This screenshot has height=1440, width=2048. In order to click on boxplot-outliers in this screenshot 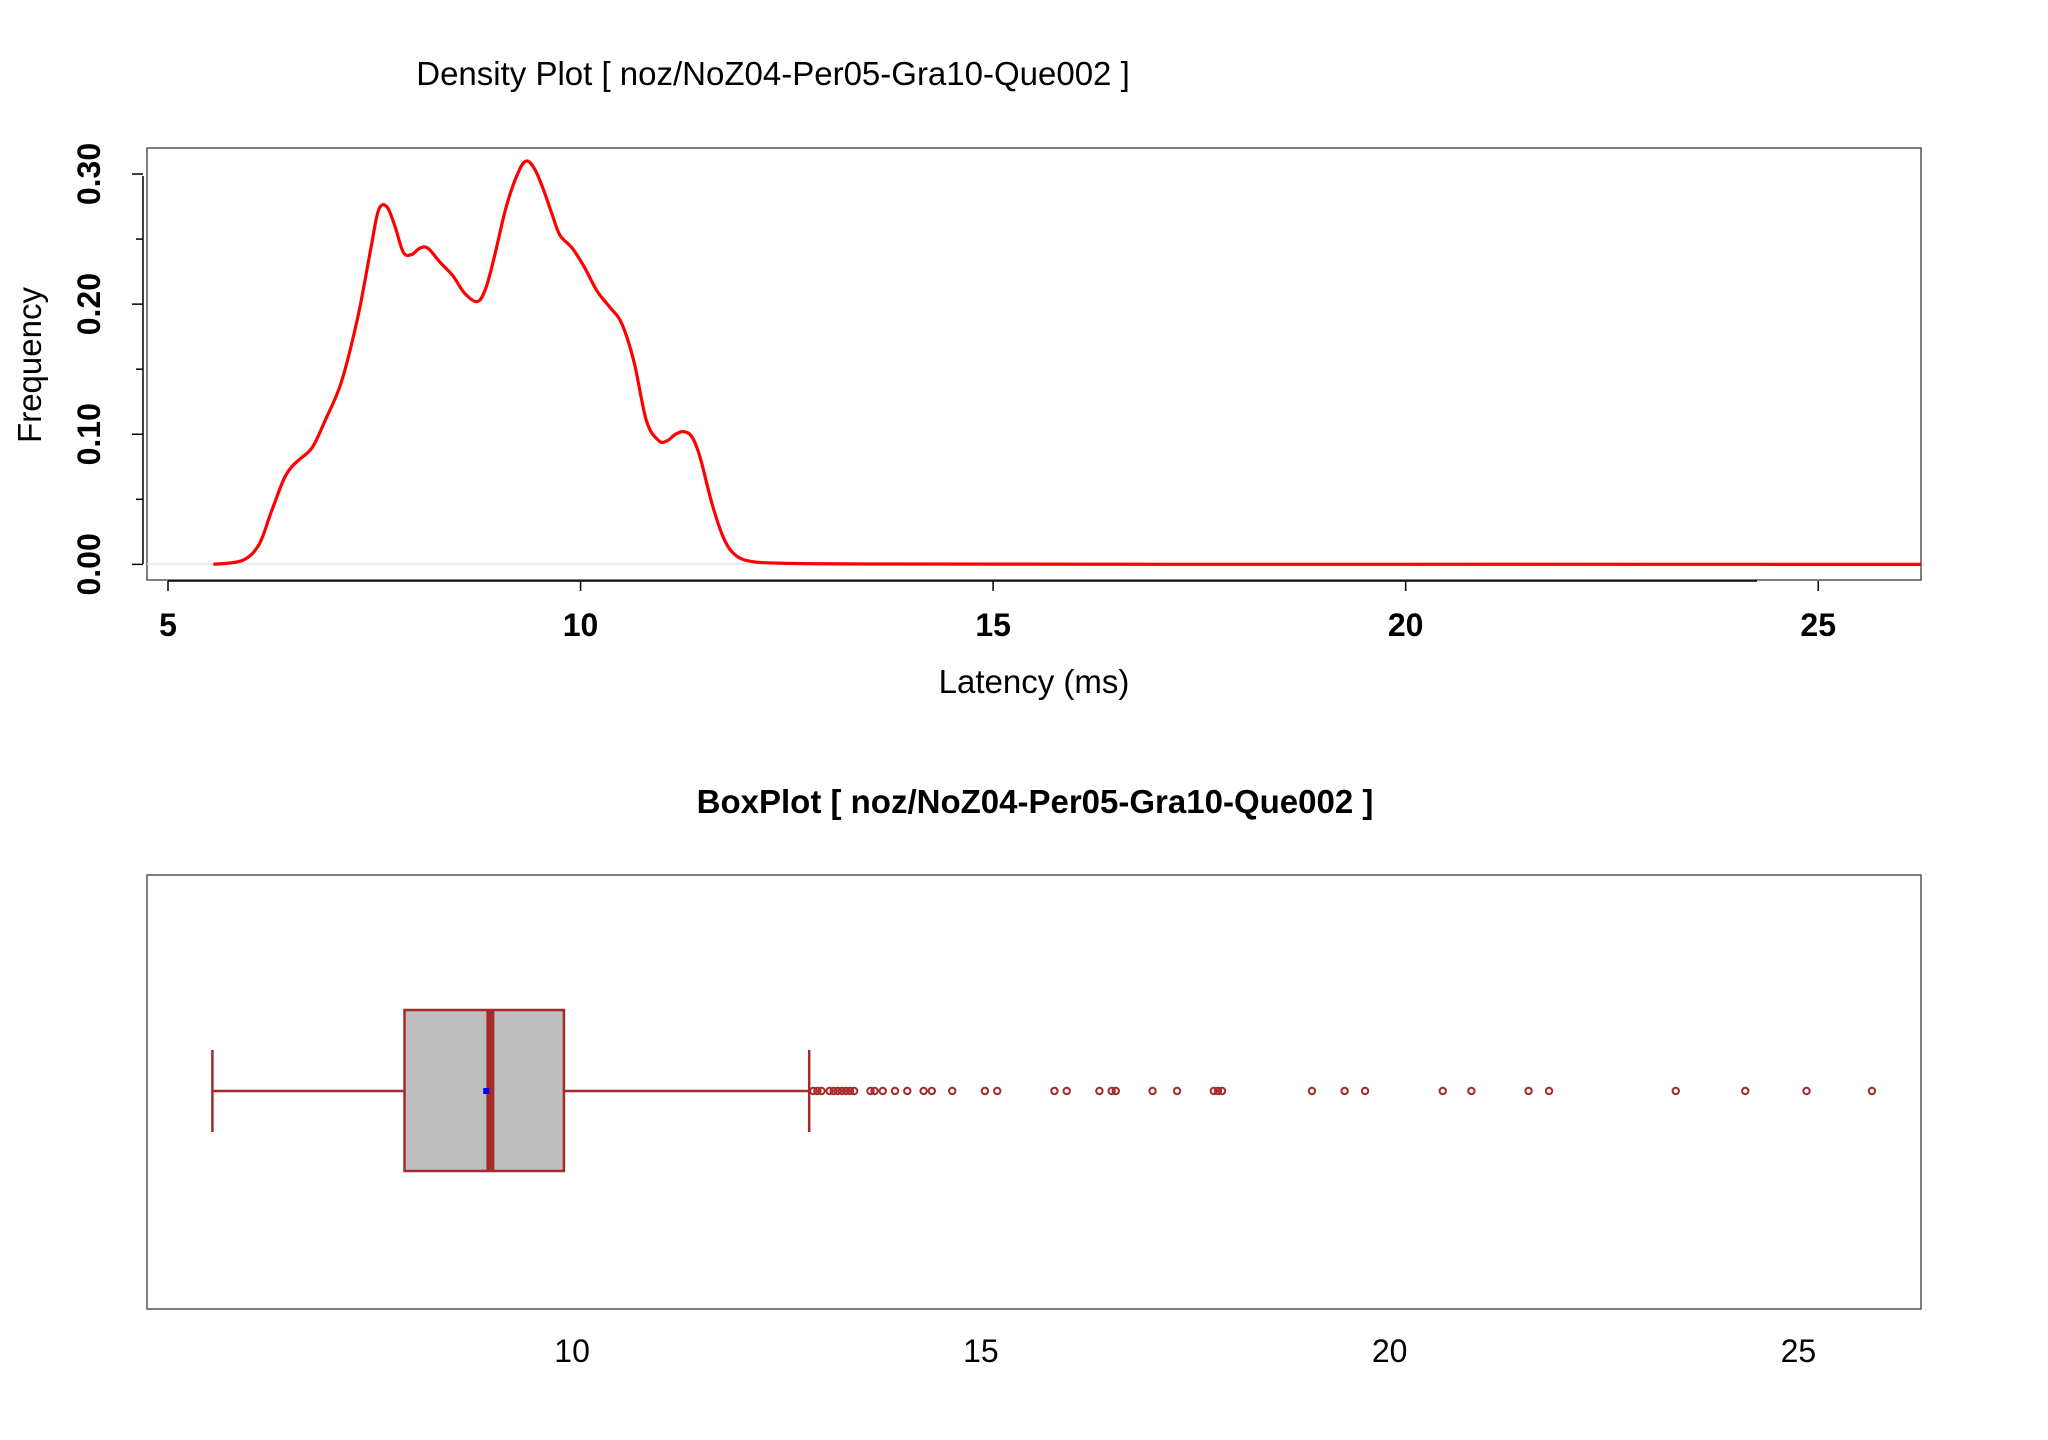, I will do `click(1343, 1091)`.